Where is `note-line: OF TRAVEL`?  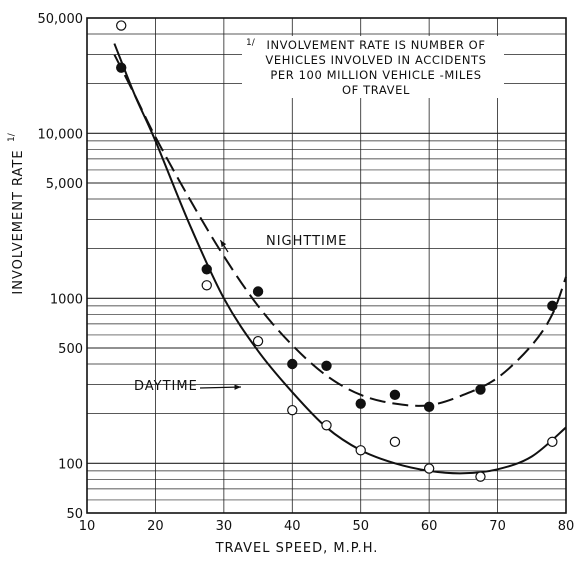
note-line: OF TRAVEL is located at coordinates (376, 90).